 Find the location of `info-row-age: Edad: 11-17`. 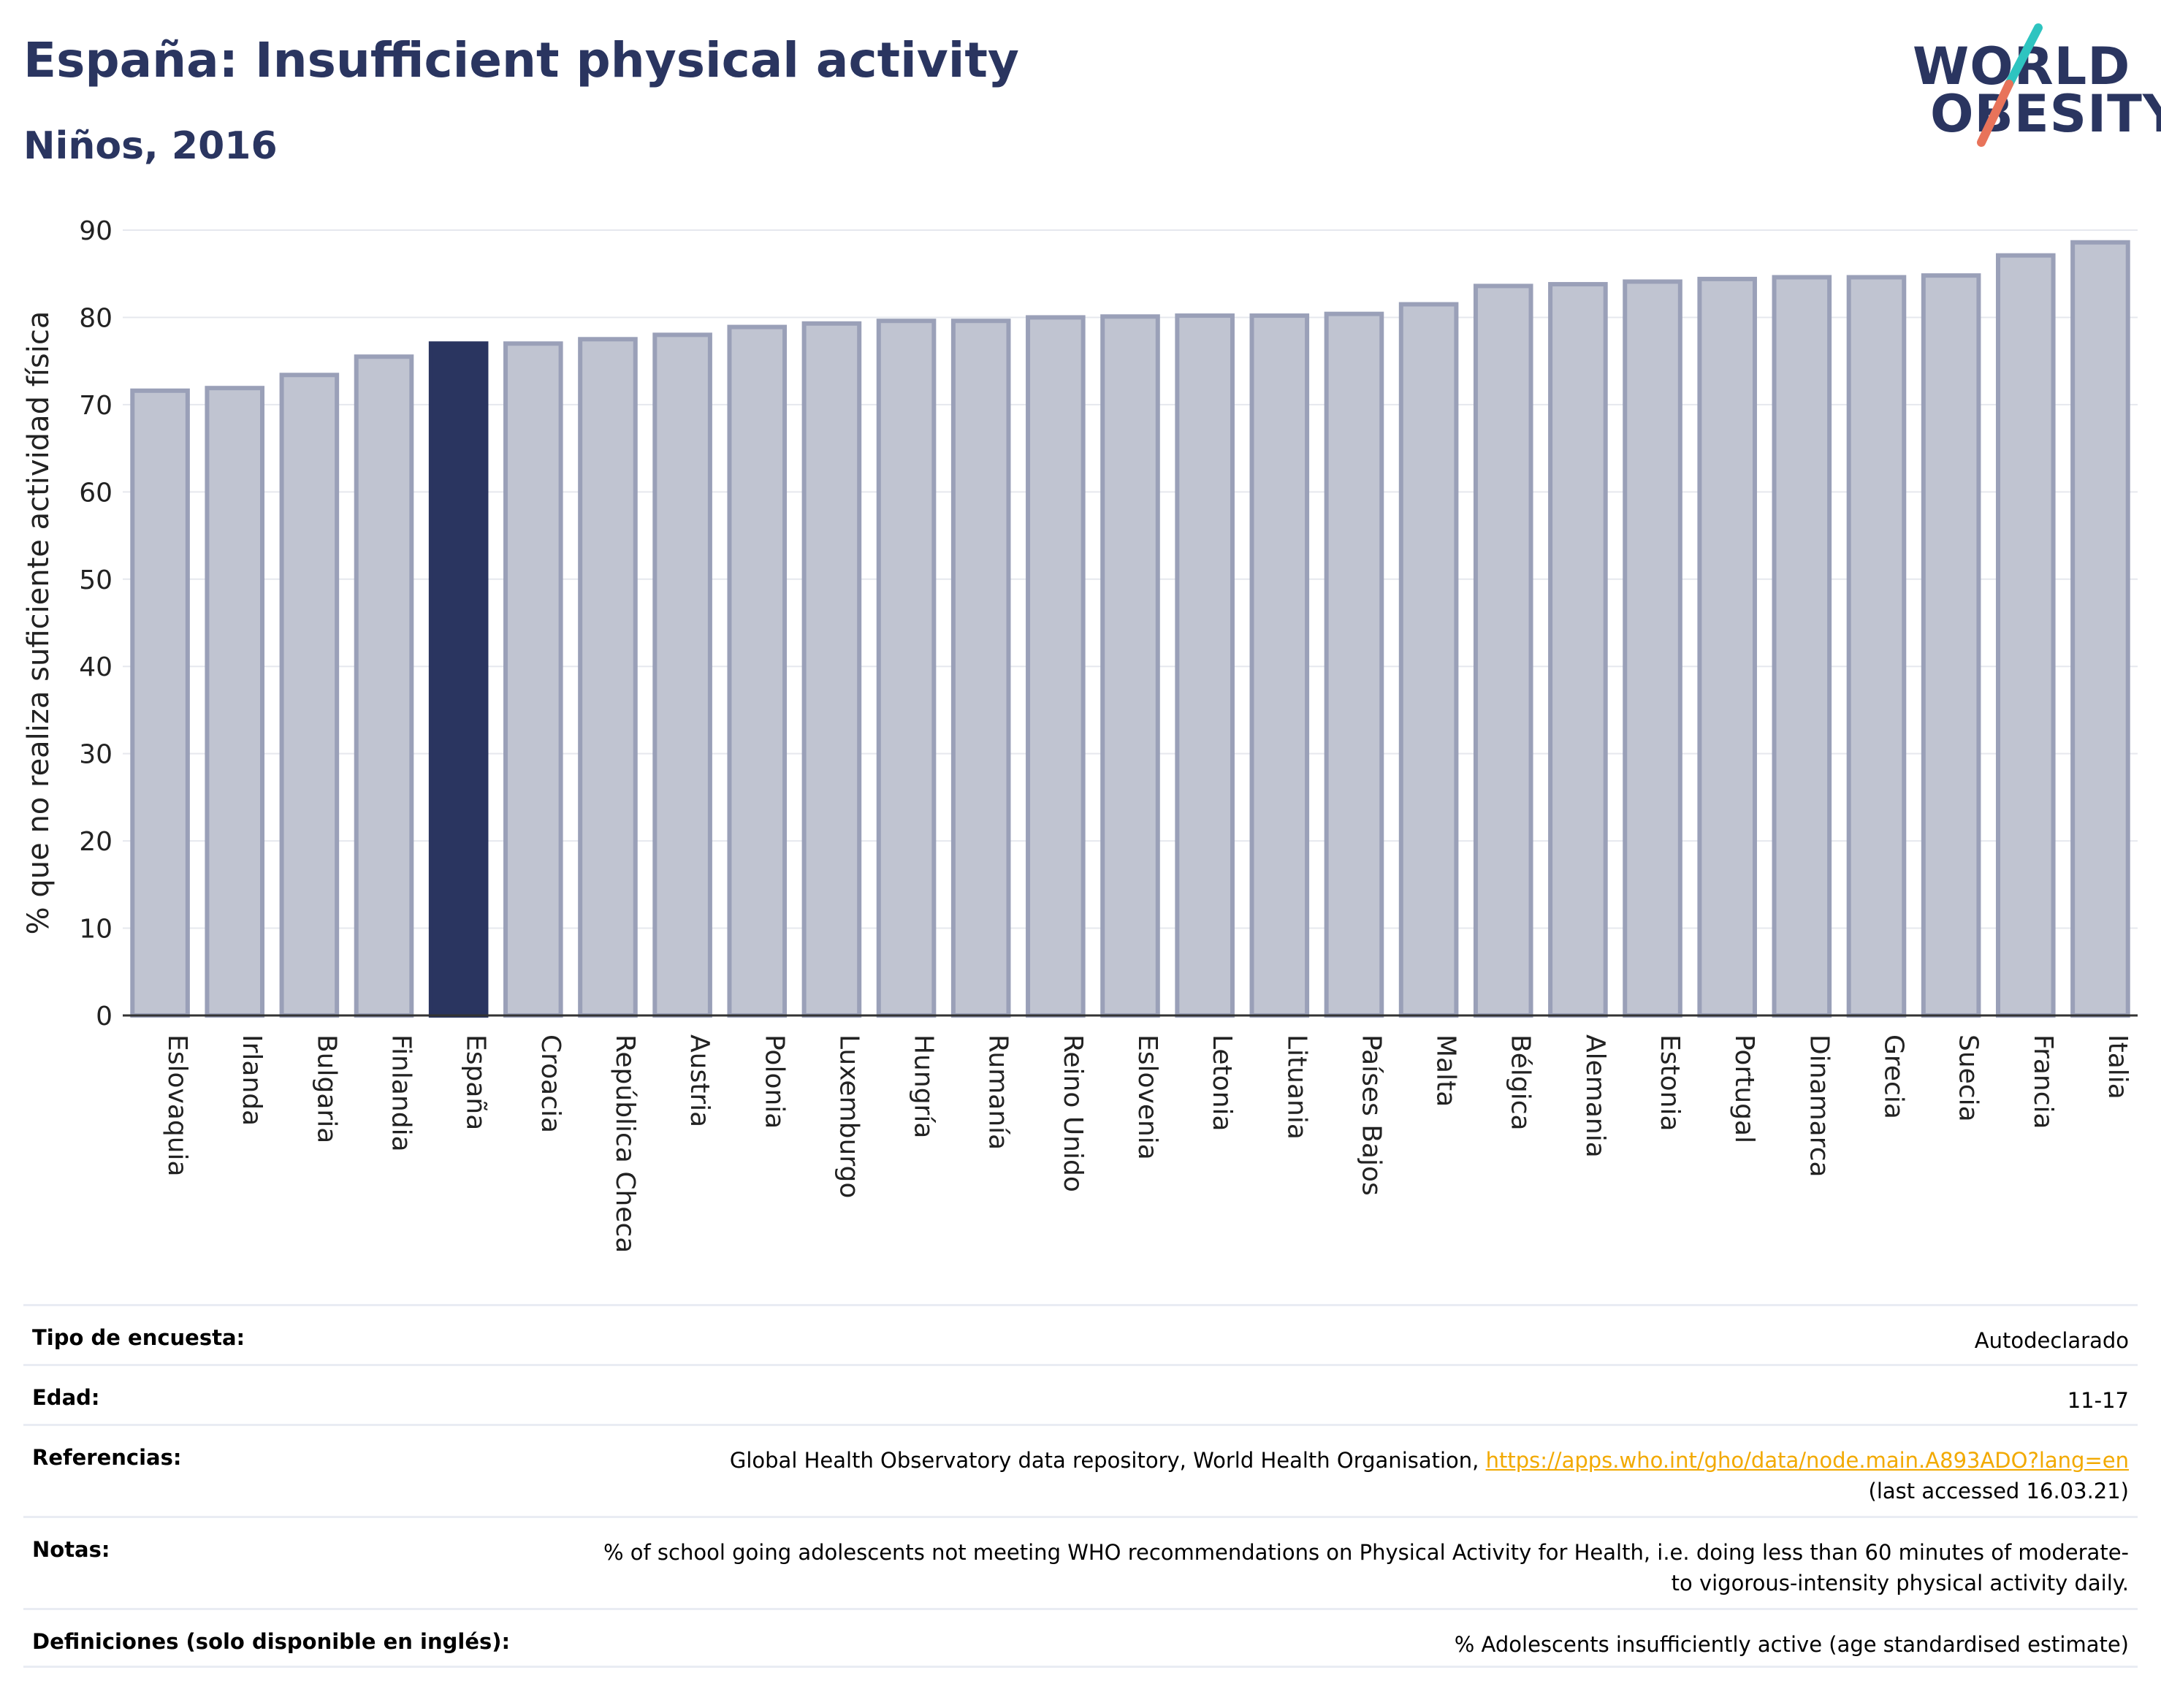

info-row-age: Edad: 11-17 is located at coordinates (1080, 1394).